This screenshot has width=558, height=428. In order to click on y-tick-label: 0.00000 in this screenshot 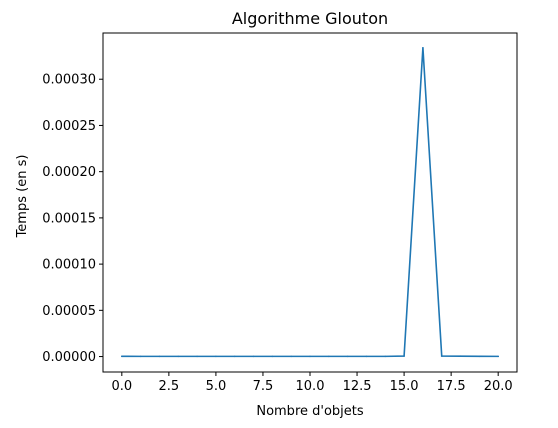, I will do `click(69, 357)`.